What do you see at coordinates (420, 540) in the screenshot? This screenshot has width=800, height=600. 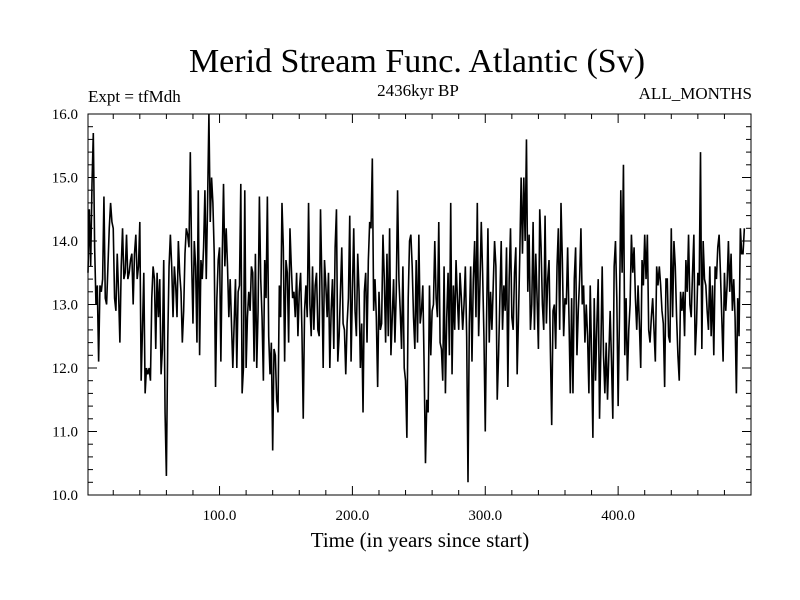 I see `x-axis-label: Time (in years since start)` at bounding box center [420, 540].